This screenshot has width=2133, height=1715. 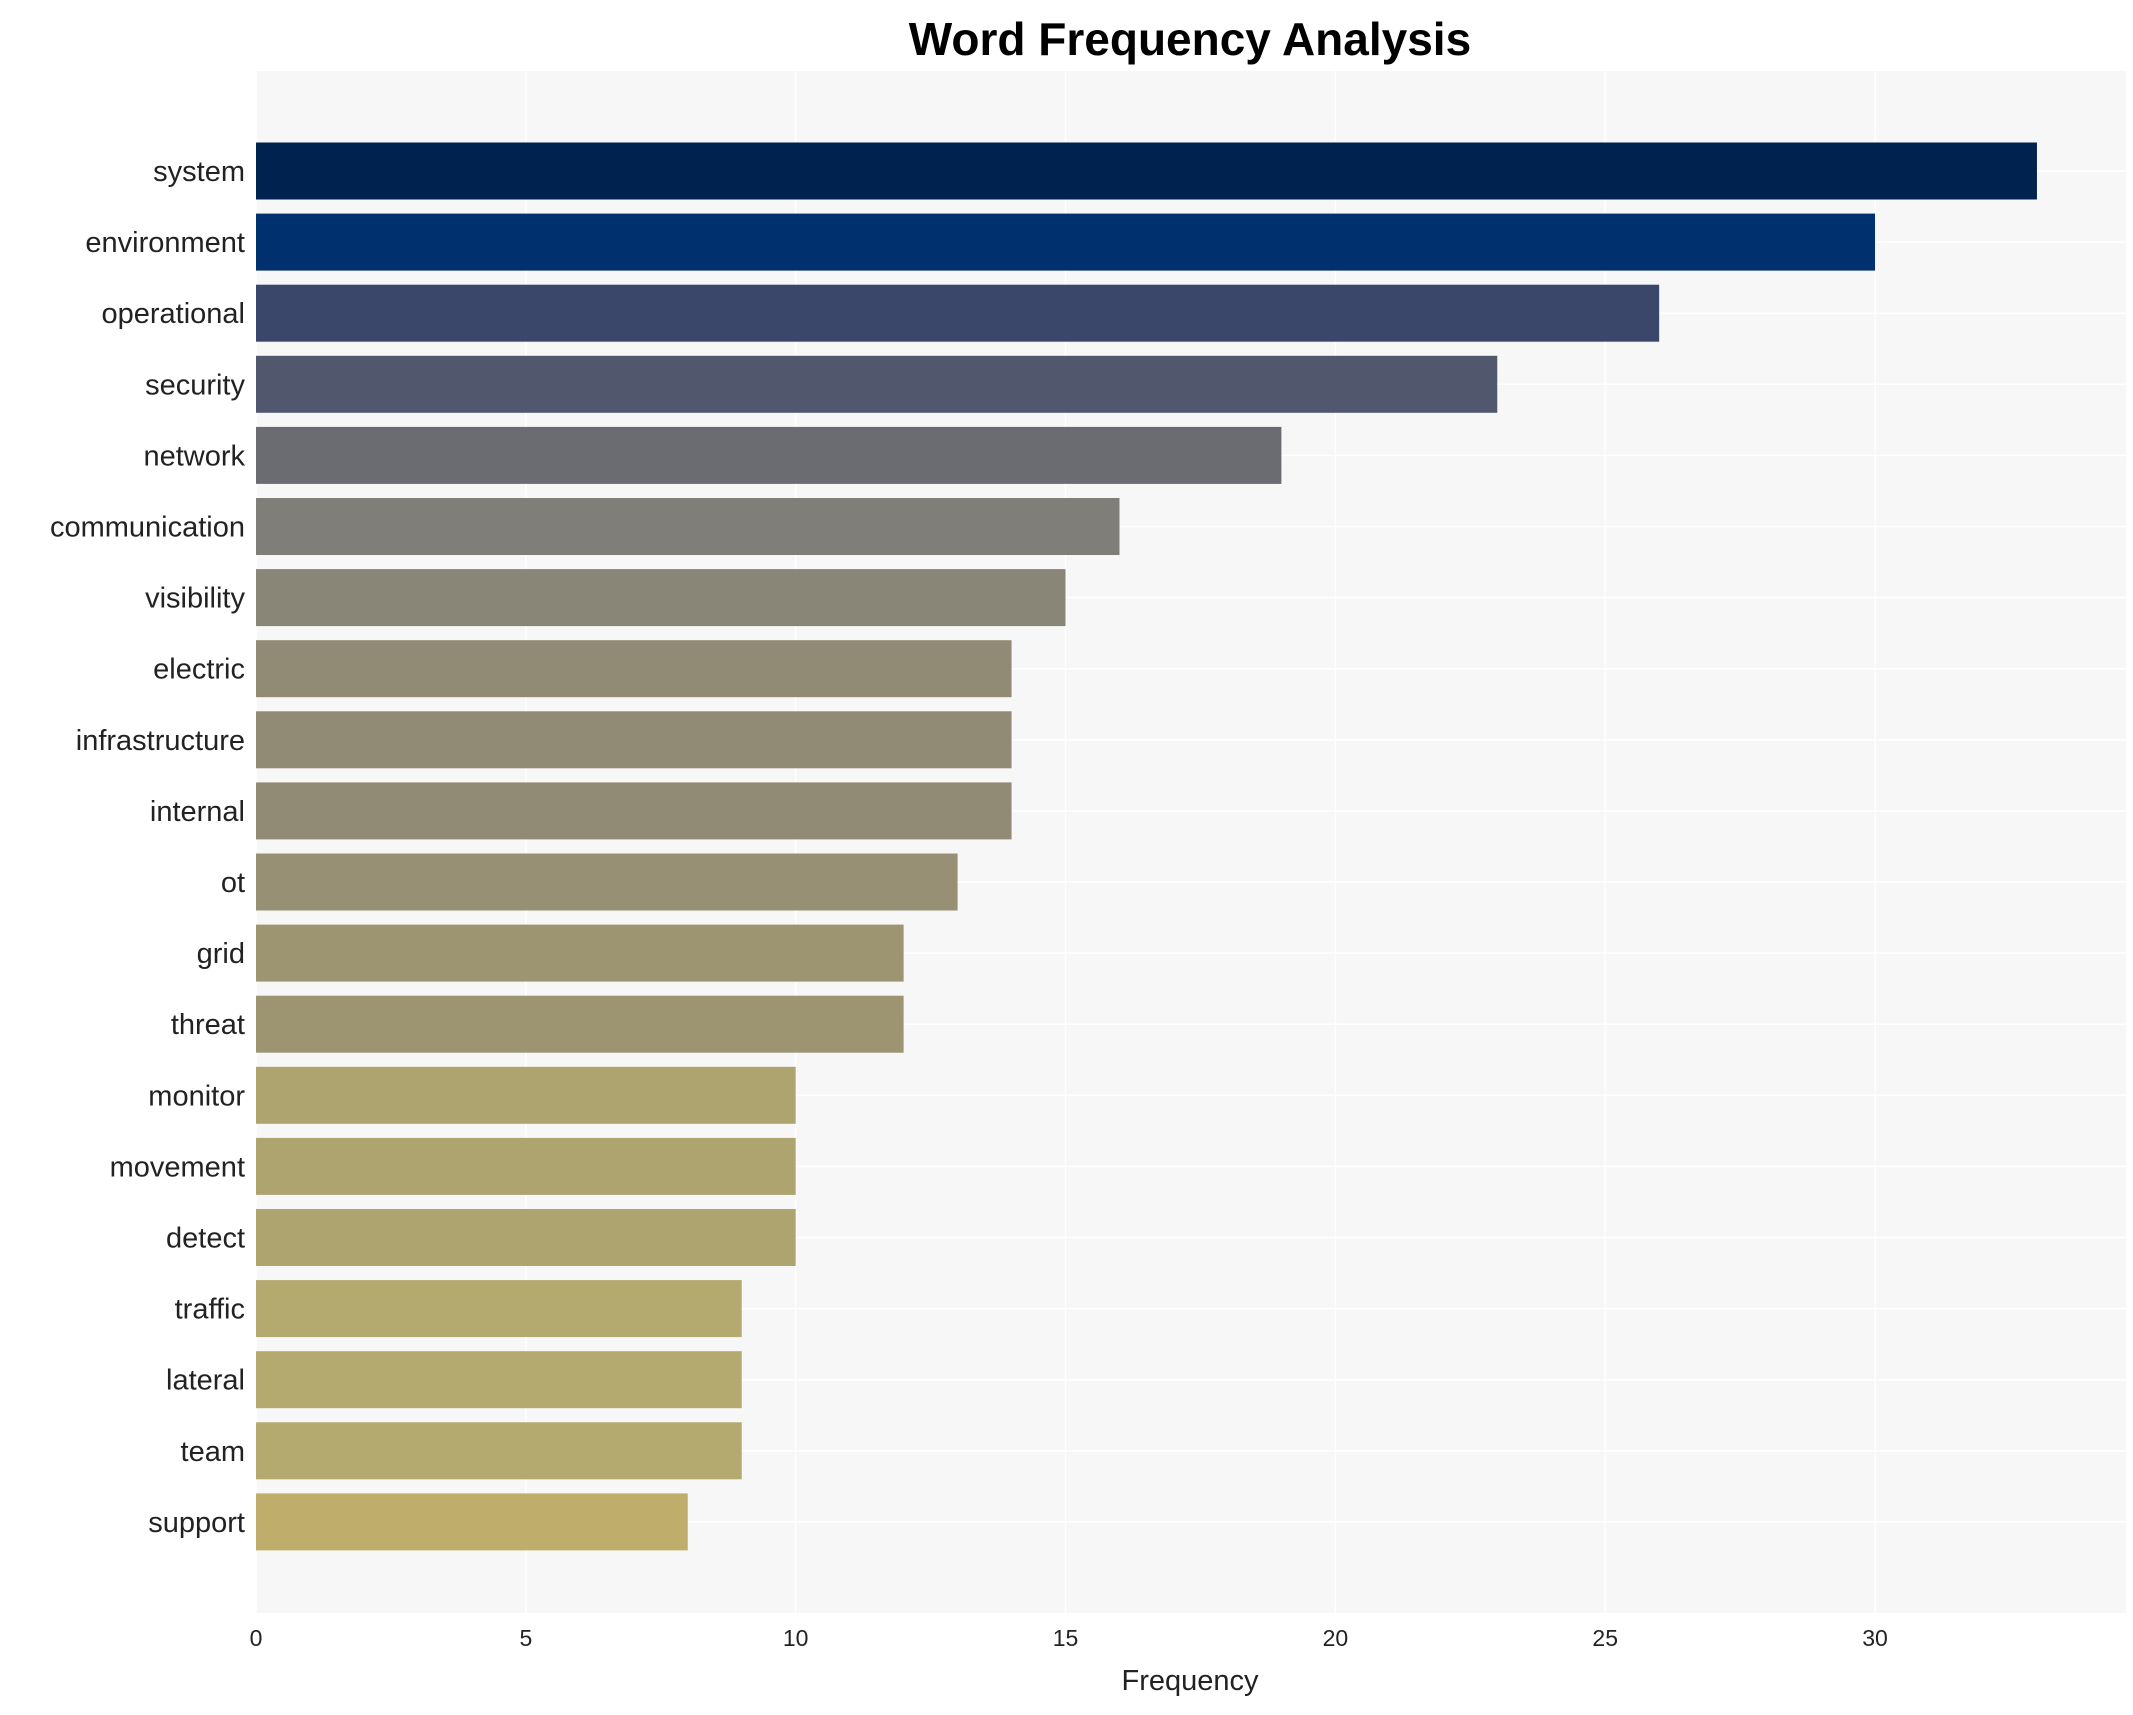 I want to click on y-tick-label: threat, so click(x=208, y=1025).